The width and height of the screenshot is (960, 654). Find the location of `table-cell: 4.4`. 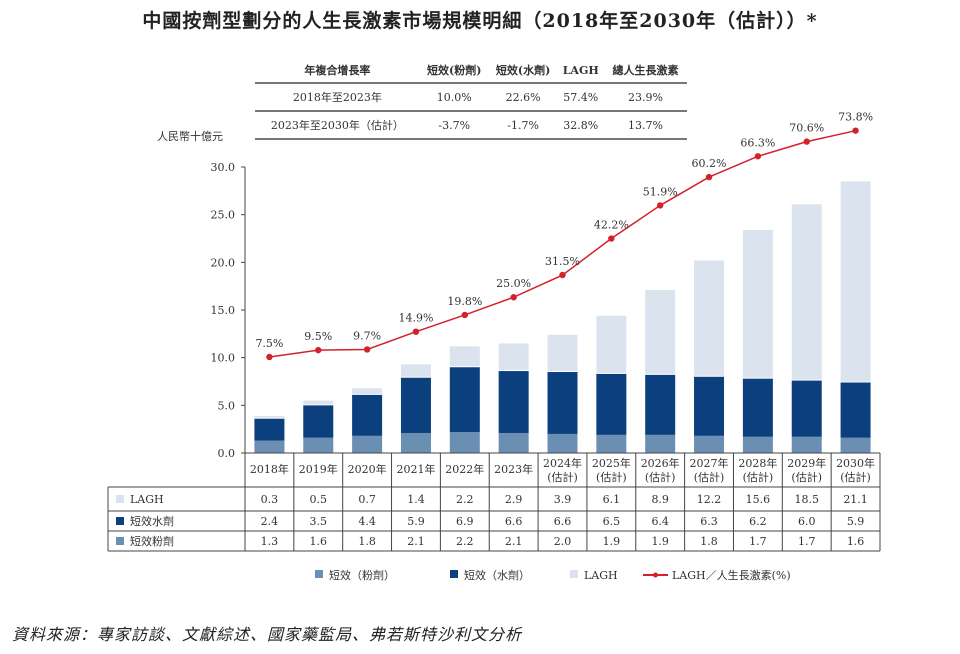

table-cell: 4.4 is located at coordinates (367, 521).